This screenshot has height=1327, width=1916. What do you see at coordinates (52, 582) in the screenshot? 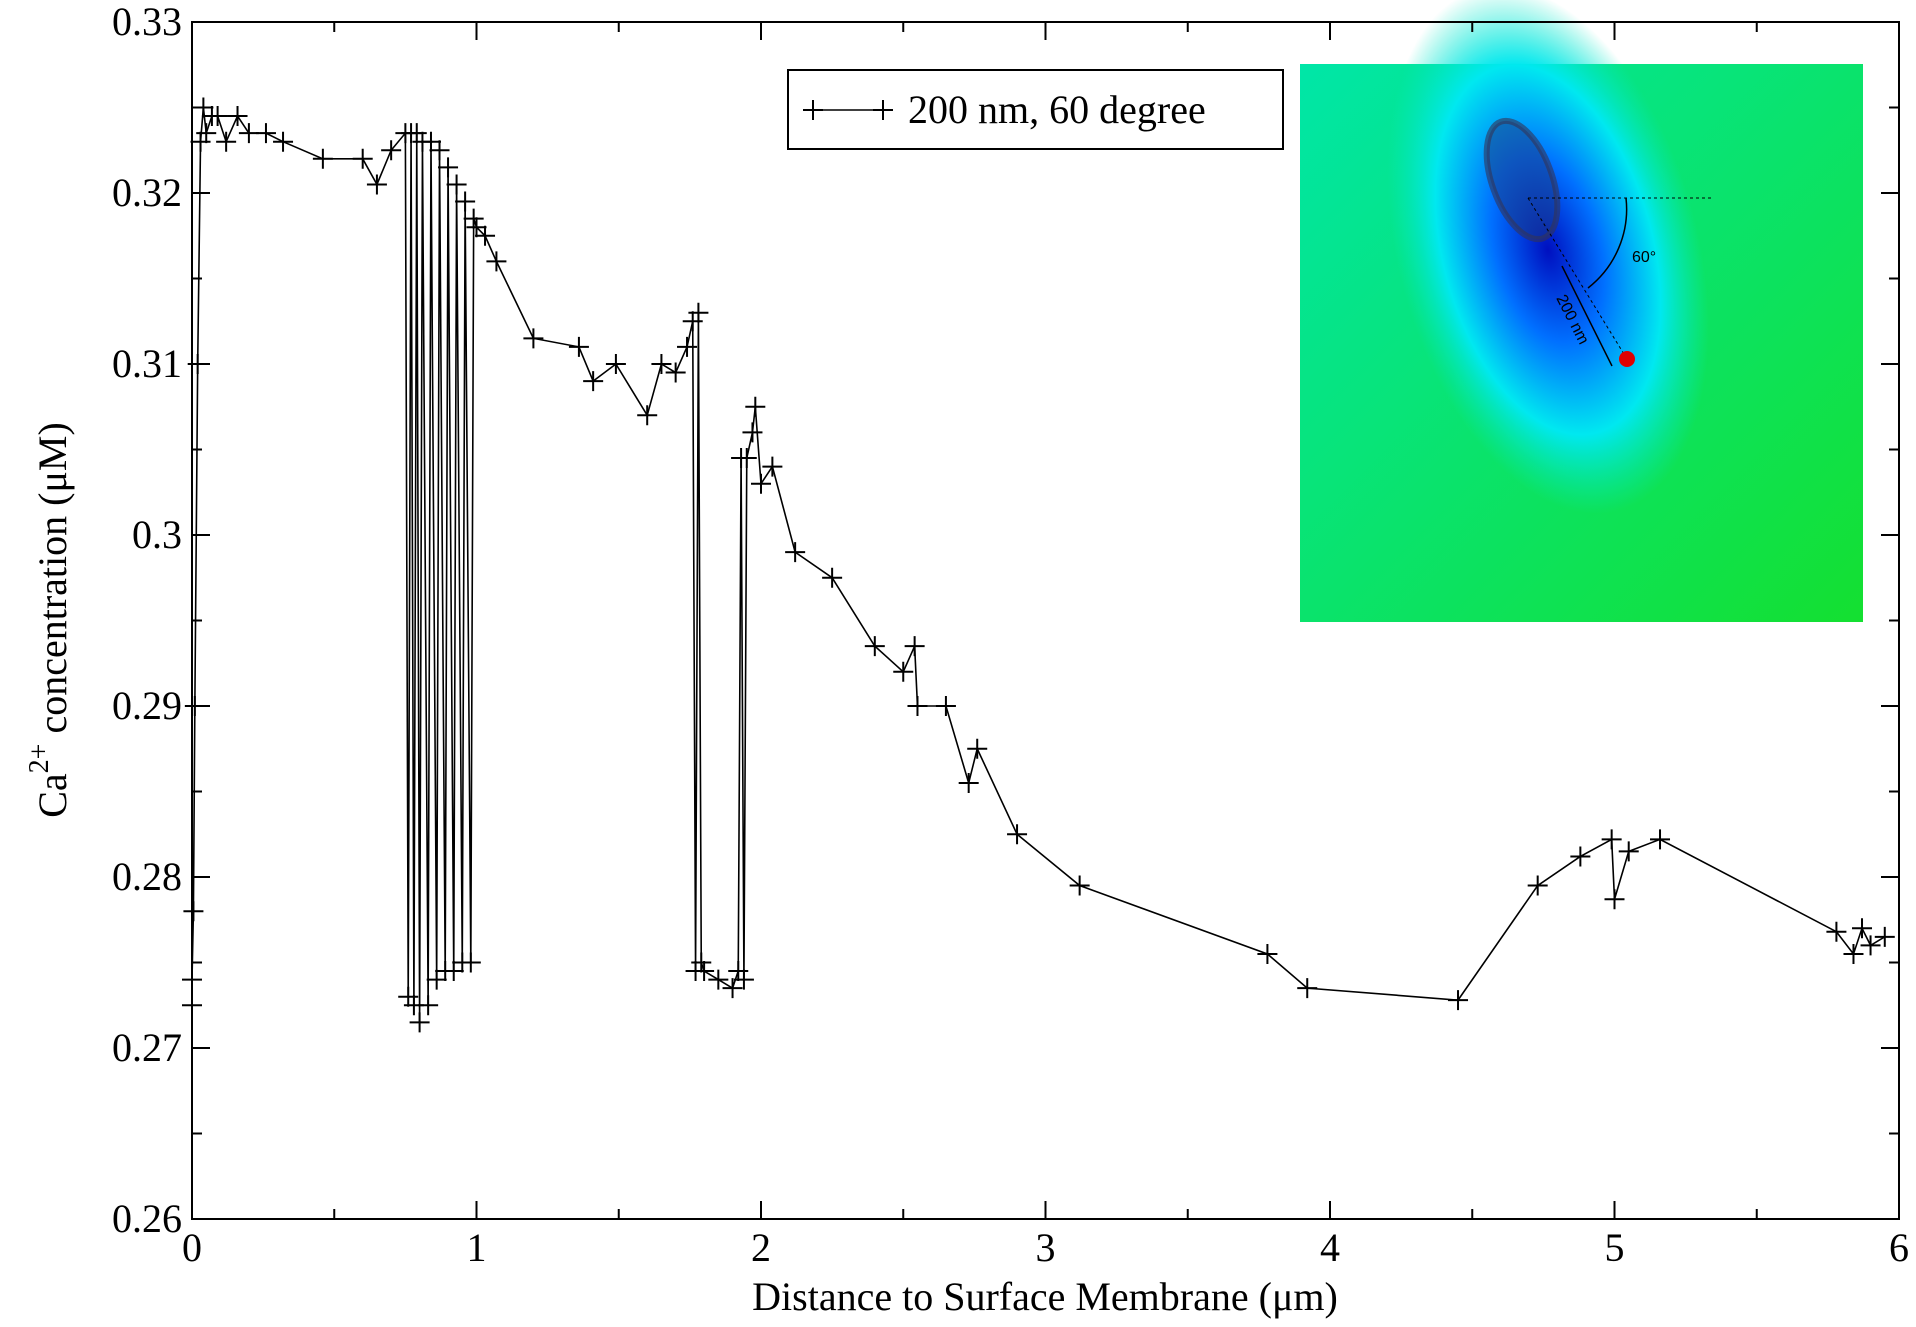
I see `y-label-part: concentration (μM)` at bounding box center [52, 582].